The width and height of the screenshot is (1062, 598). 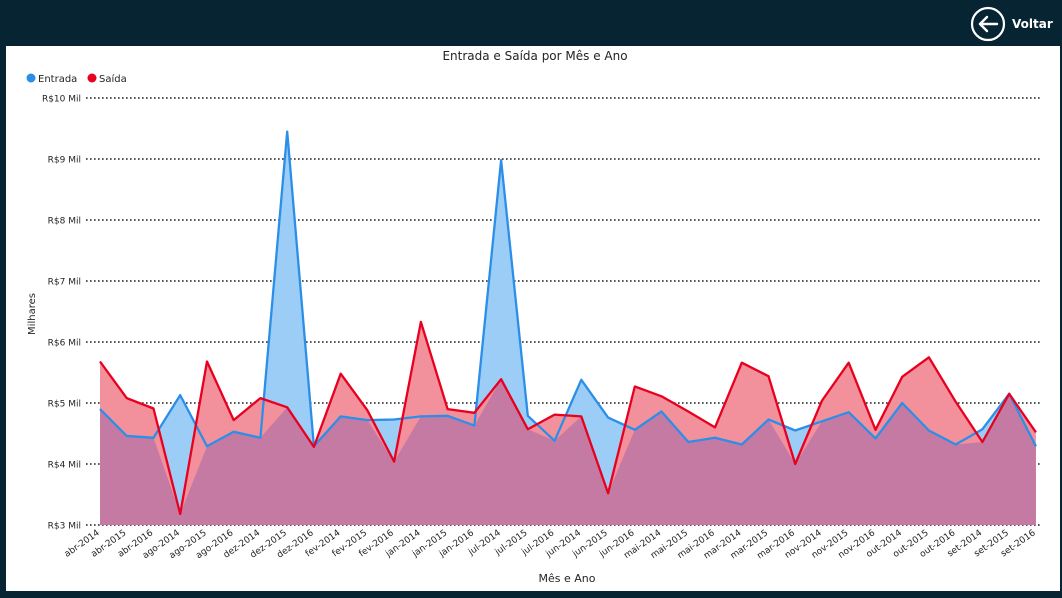 I want to click on legend-label-entrada: Entrada, so click(x=57, y=79).